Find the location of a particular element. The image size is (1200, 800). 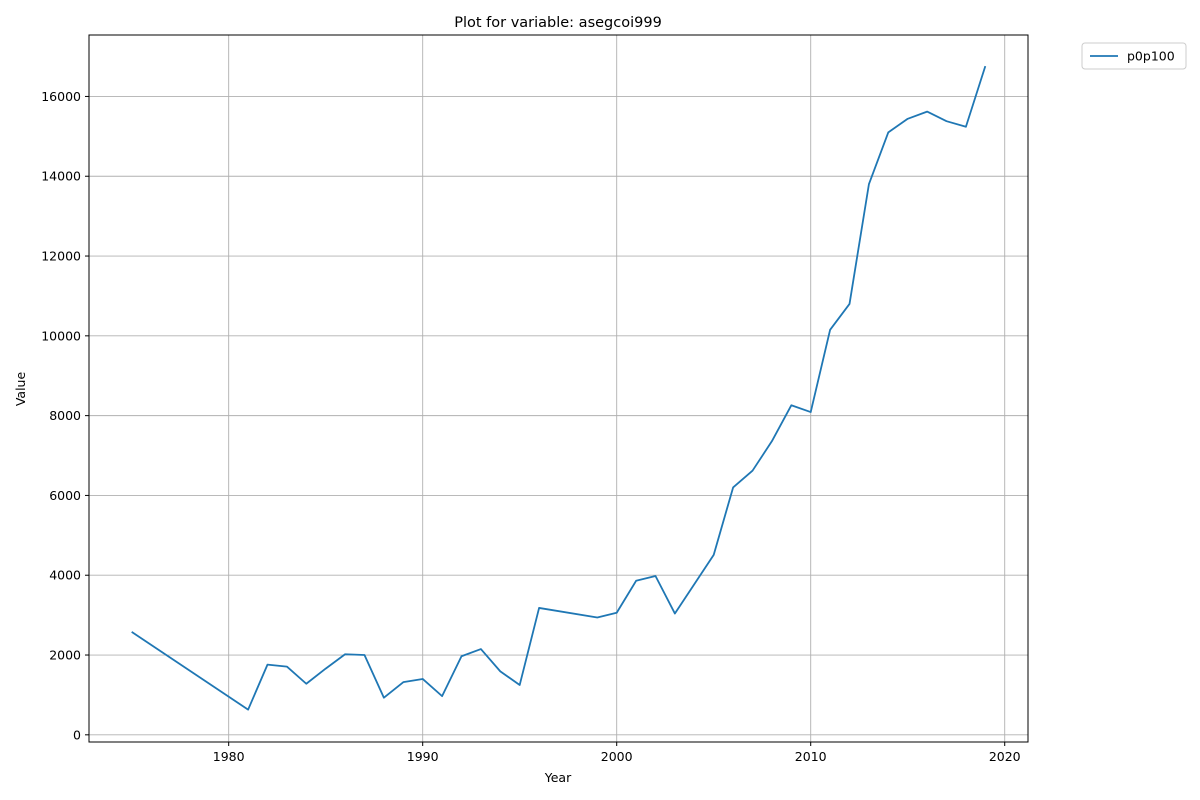

legend-box is located at coordinates (1134, 56).